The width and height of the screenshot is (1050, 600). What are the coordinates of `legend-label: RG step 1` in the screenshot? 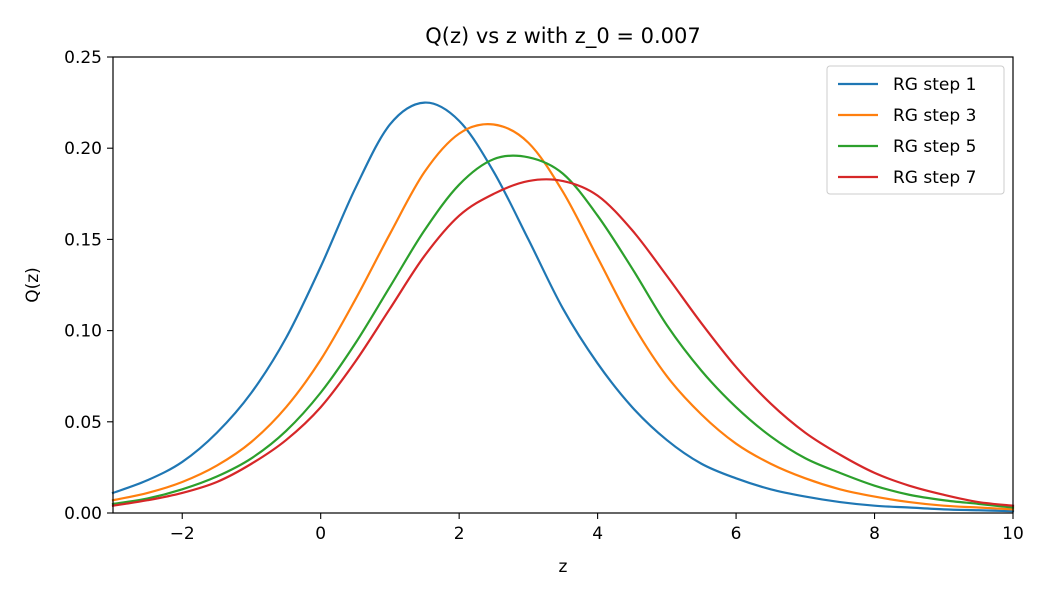 It's located at (934, 85).